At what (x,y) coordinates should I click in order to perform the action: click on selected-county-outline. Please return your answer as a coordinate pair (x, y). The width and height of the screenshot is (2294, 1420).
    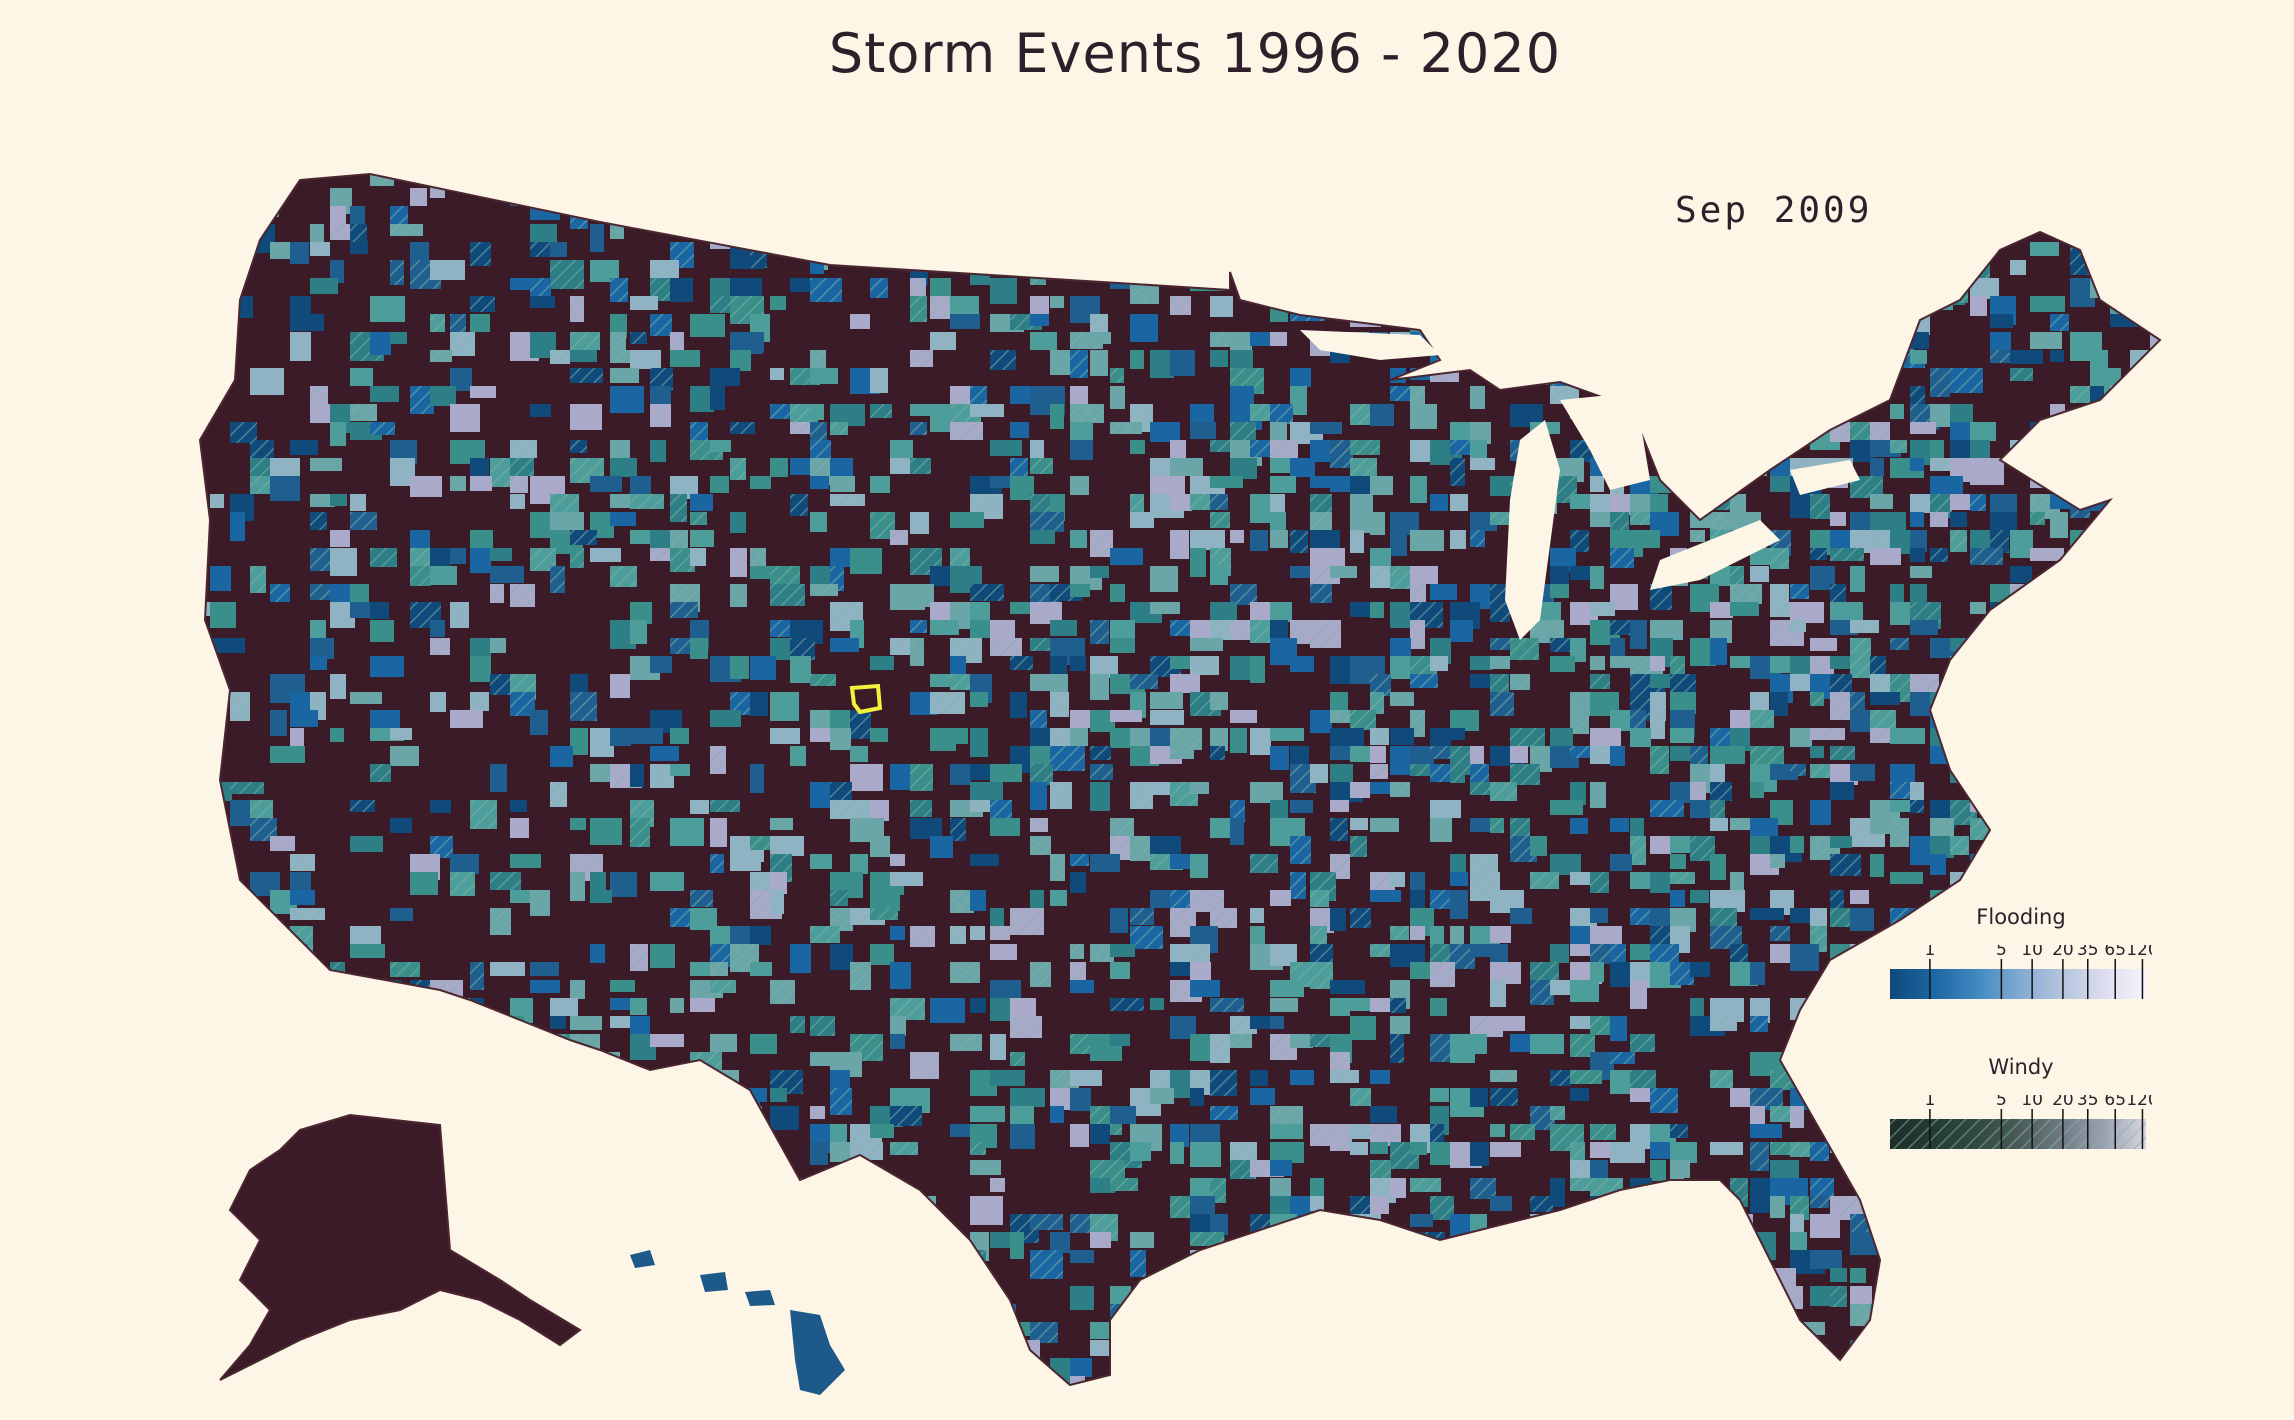
    Looking at the image, I should click on (866, 699).